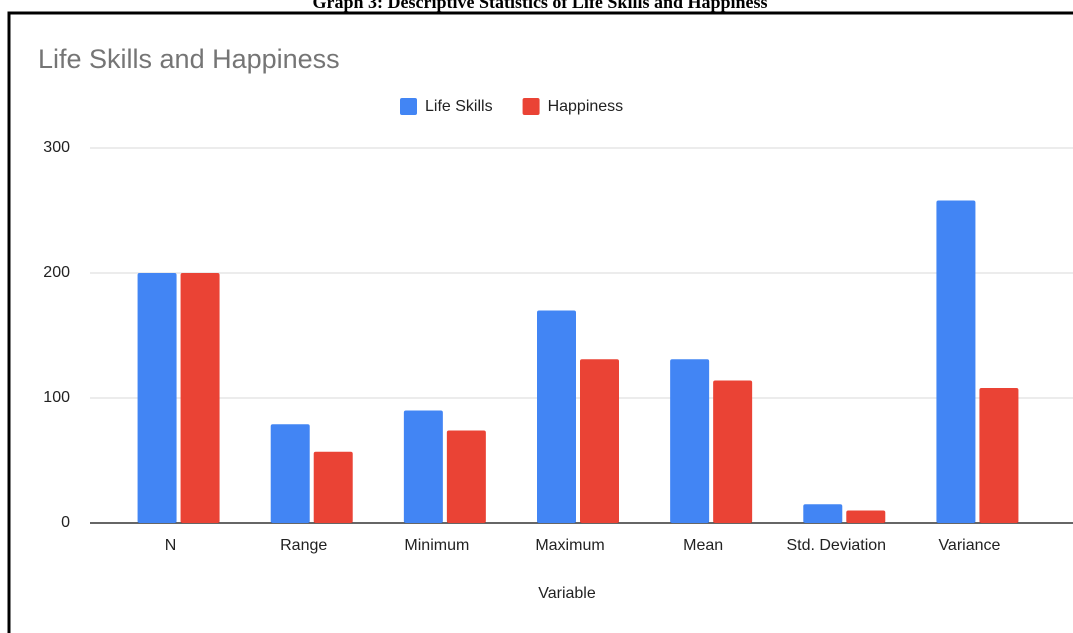 The image size is (1073, 633). Describe the element at coordinates (969, 545) in the screenshot. I see `x-tick-label: Variance` at that location.